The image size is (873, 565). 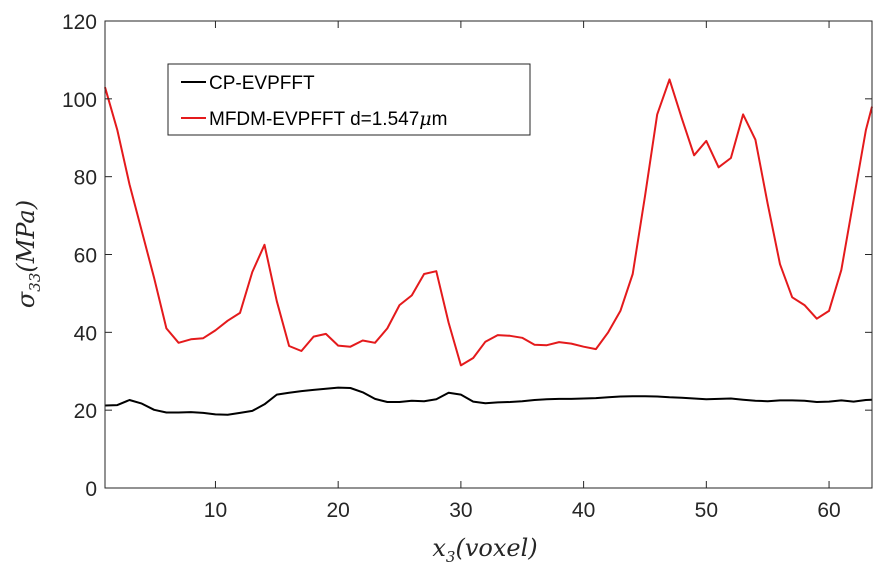 I want to click on legend-label-series-1: CP-EVPFFT, so click(x=262, y=83).